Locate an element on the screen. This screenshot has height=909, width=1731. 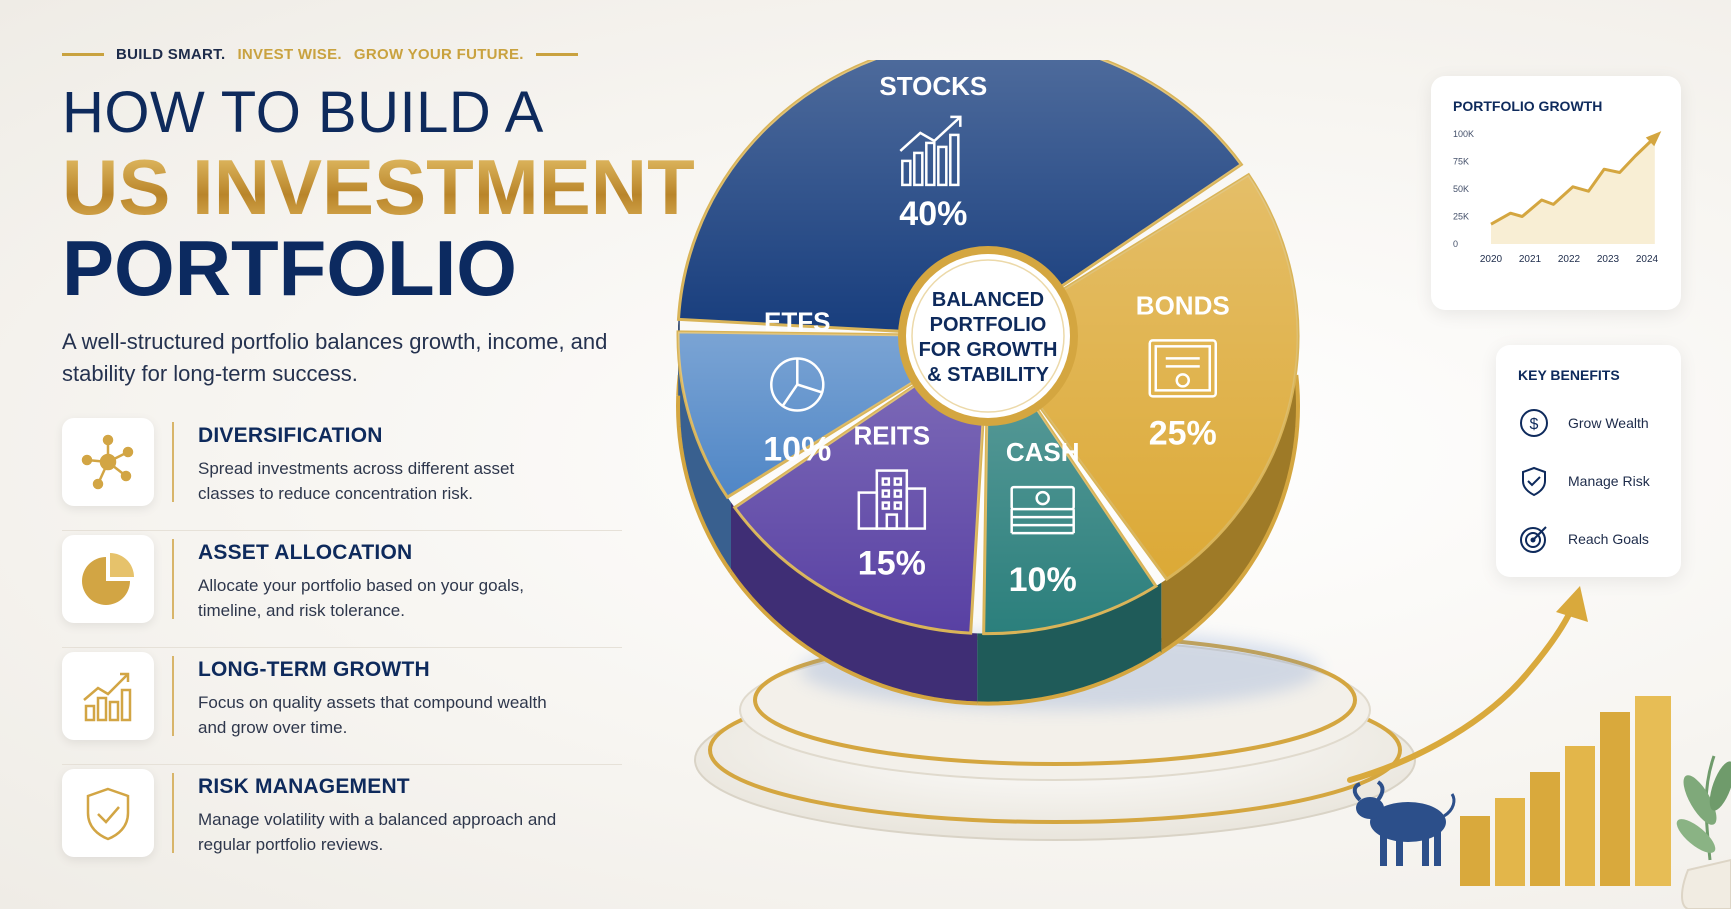
center-label-line: PORTFOLIO is located at coordinates (988, 325).